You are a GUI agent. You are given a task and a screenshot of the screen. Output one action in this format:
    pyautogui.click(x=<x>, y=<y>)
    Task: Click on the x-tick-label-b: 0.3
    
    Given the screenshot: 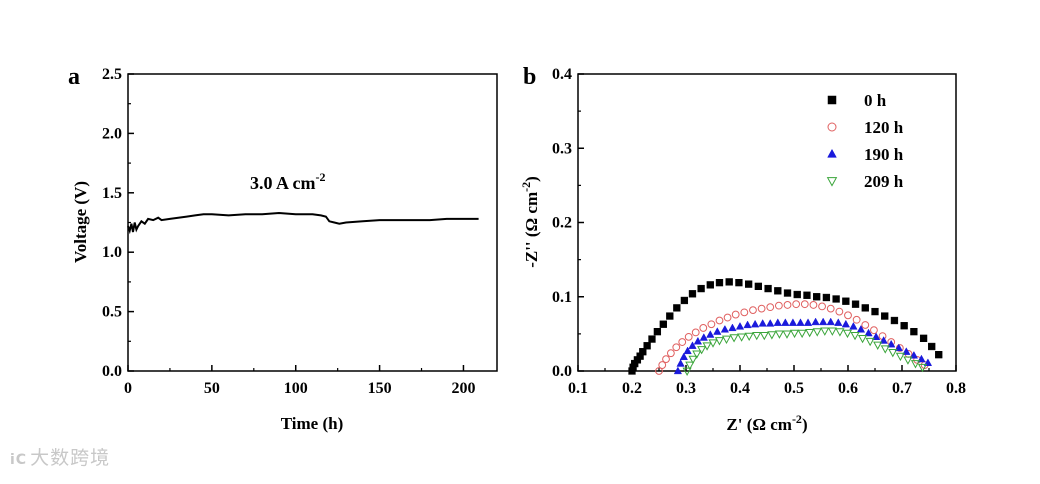 What is the action you would take?
    pyautogui.click(x=686, y=388)
    